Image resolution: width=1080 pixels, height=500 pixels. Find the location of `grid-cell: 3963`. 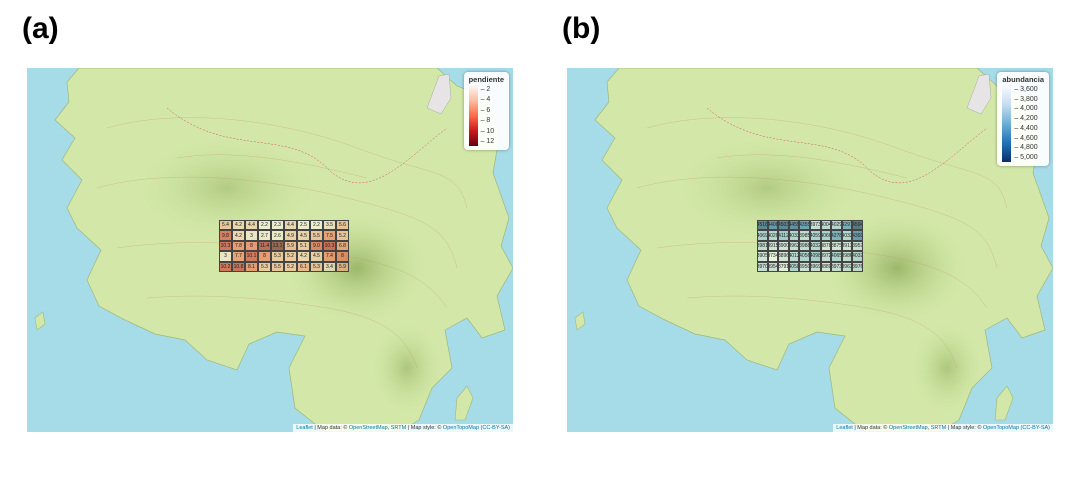

grid-cell: 3963 is located at coordinates (847, 266).